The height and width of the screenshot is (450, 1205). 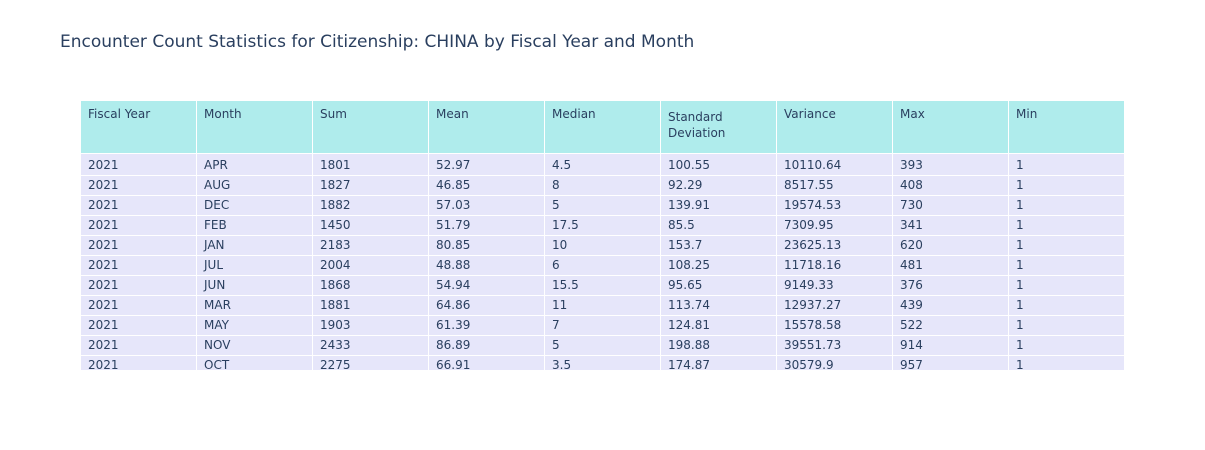 What do you see at coordinates (718, 245) in the screenshot?
I see `cell-standard-deviation: 153.7` at bounding box center [718, 245].